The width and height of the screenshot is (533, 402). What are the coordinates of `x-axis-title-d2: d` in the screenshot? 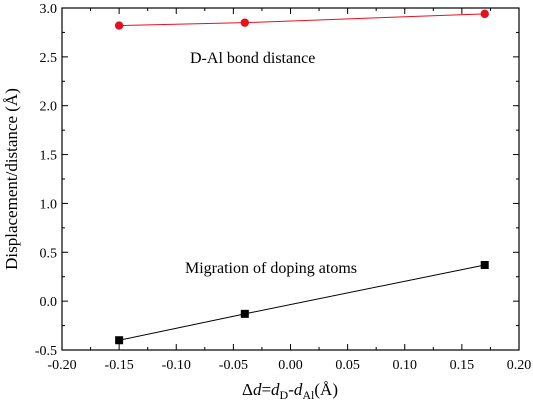 It's located at (275, 389).